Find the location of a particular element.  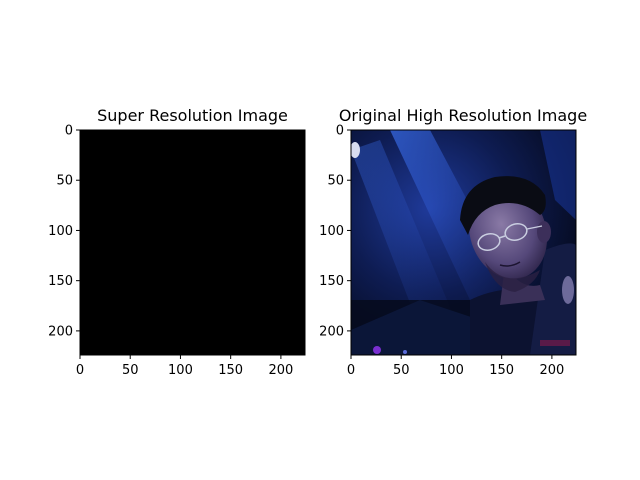

photo-shadow is located at coordinates (415, 327).